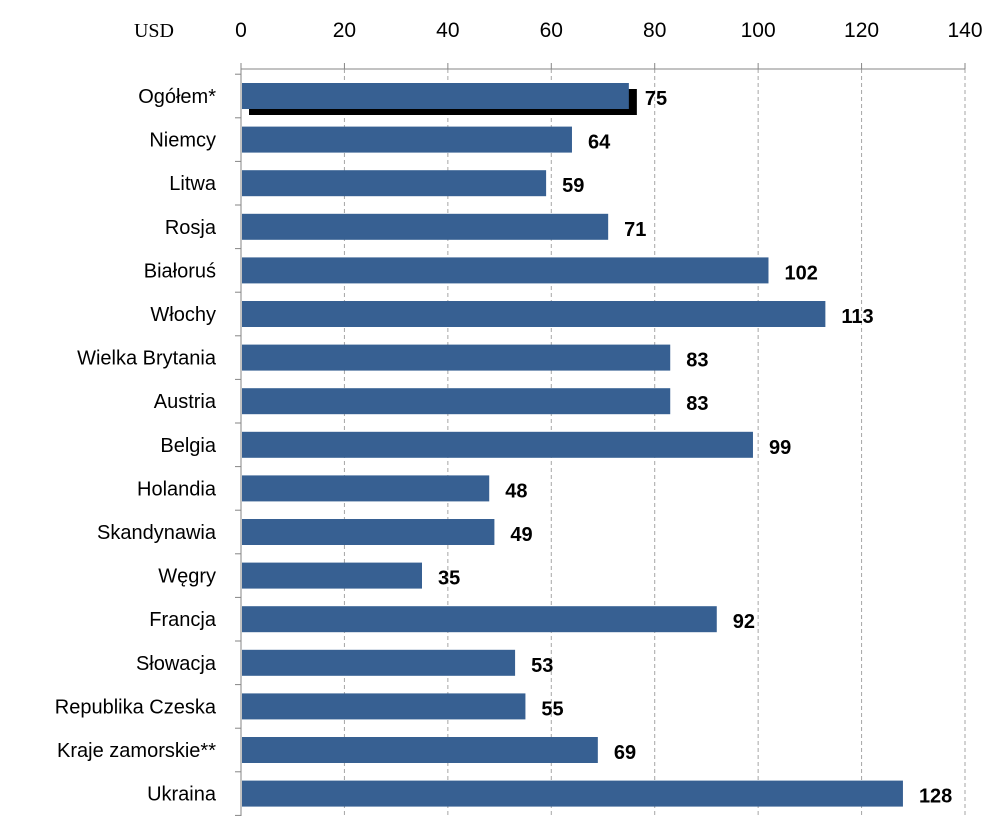 The width and height of the screenshot is (987, 816). Describe the element at coordinates (177, 97) in the screenshot. I see `category-label: Ogółem*` at that location.